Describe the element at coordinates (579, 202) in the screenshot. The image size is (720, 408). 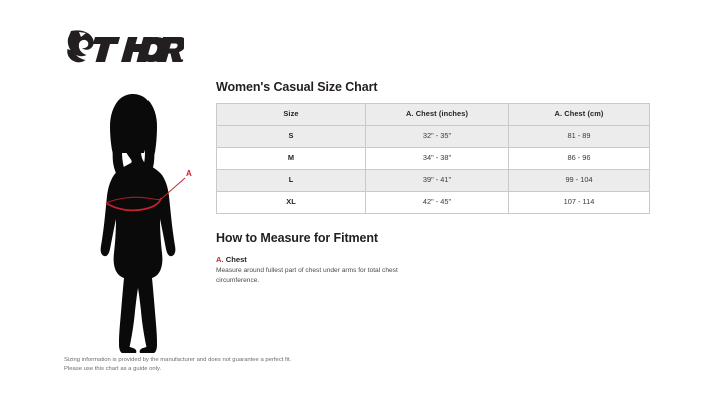
I see `cell-chest-cm: 107 - 114` at that location.